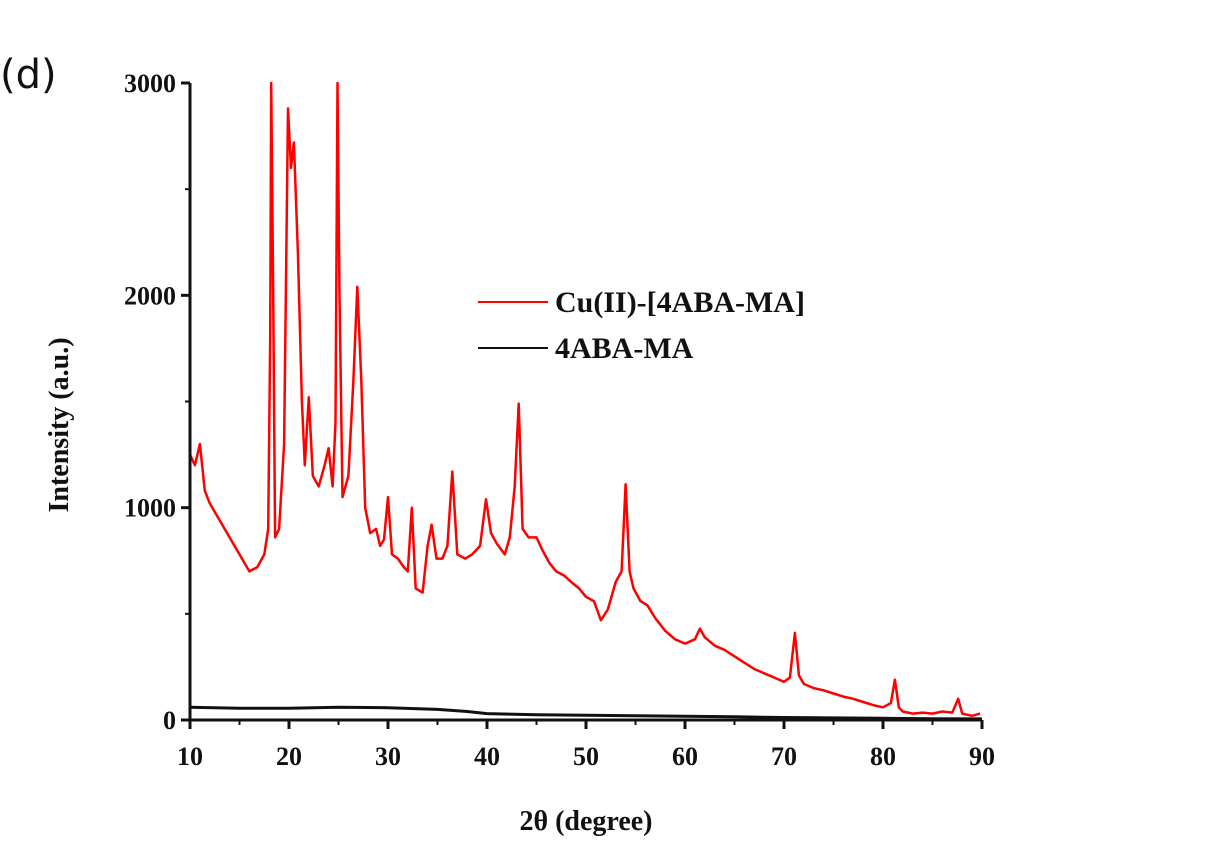 The width and height of the screenshot is (1226, 841). Describe the element at coordinates (624, 348) in the screenshot. I see `legend-label-4aba-ma: 4ABA-MA` at that location.